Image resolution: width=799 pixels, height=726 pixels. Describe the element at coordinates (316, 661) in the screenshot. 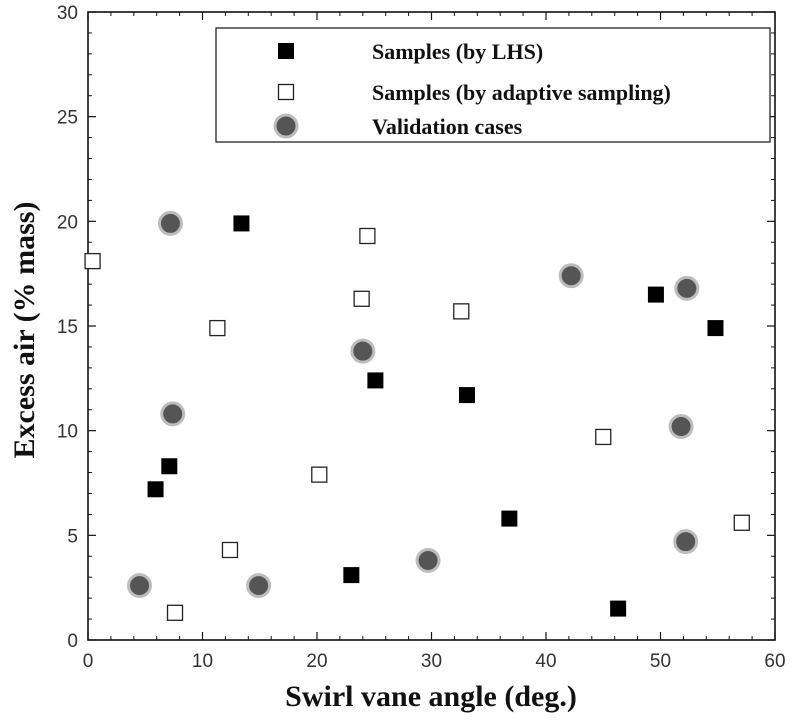

I see `x-tick-label: 20` at that location.